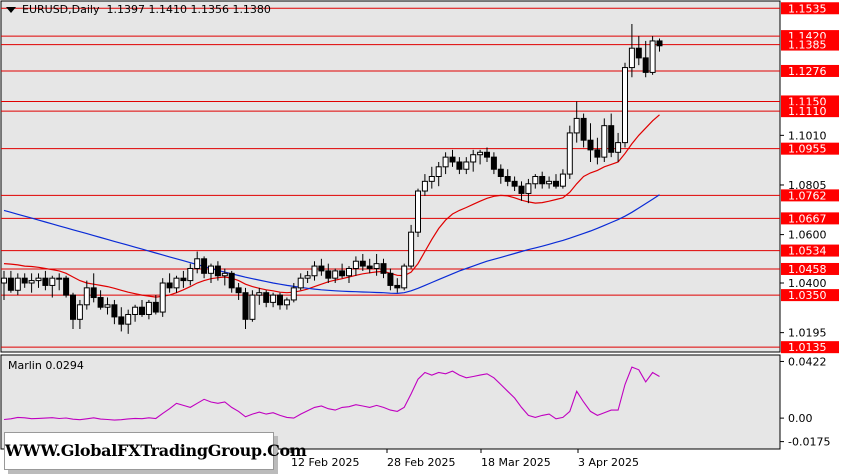 The width and height of the screenshot is (841, 474). I want to click on chart-header: EURUSD,Daily 1.1397 1.1410 1.1356 1.1380, so click(138, 9).